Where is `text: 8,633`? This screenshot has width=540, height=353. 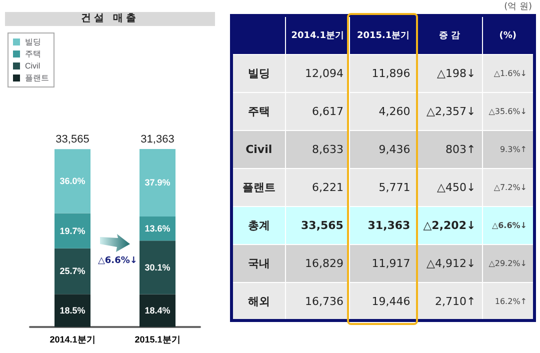
text: 8,633 is located at coordinates (328, 149).